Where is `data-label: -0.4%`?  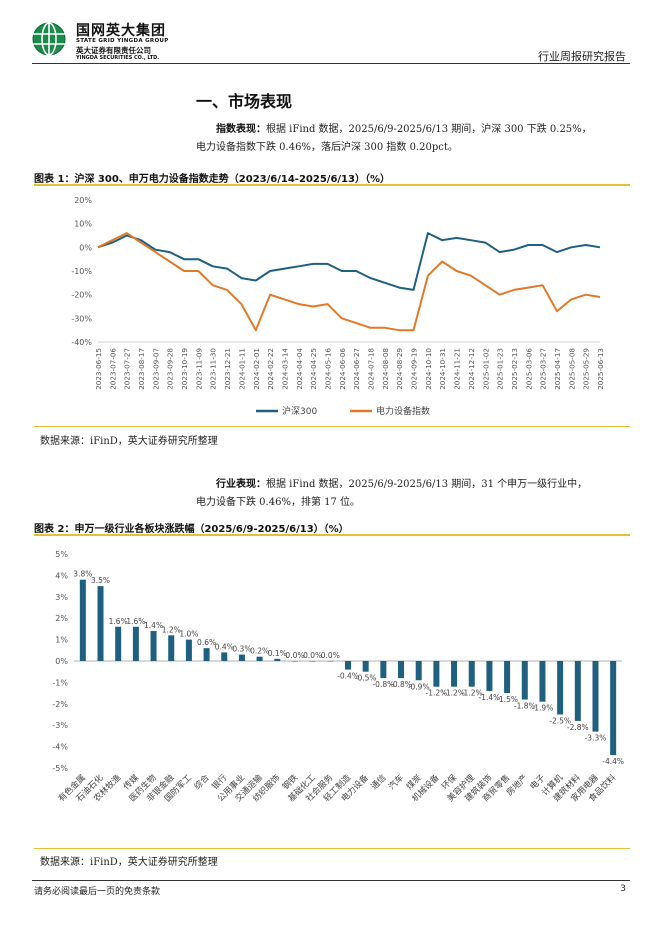 data-label: -0.4% is located at coordinates (348, 676).